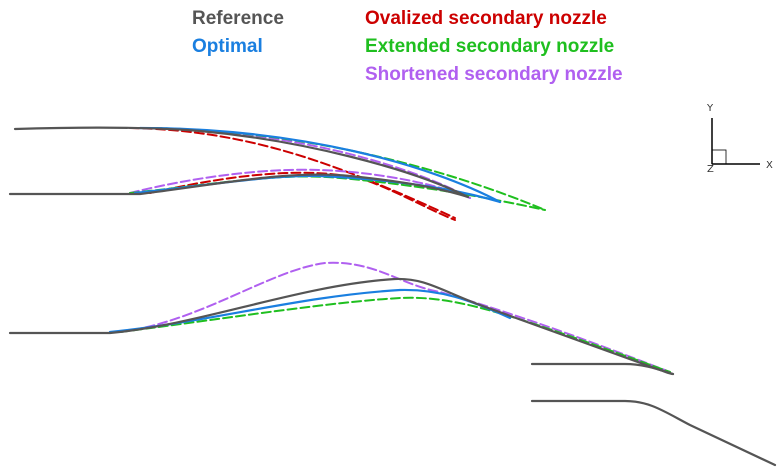 This screenshot has width=781, height=472. Describe the element at coordinates (769, 165) in the screenshot. I see `x-axis-label: X` at that location.